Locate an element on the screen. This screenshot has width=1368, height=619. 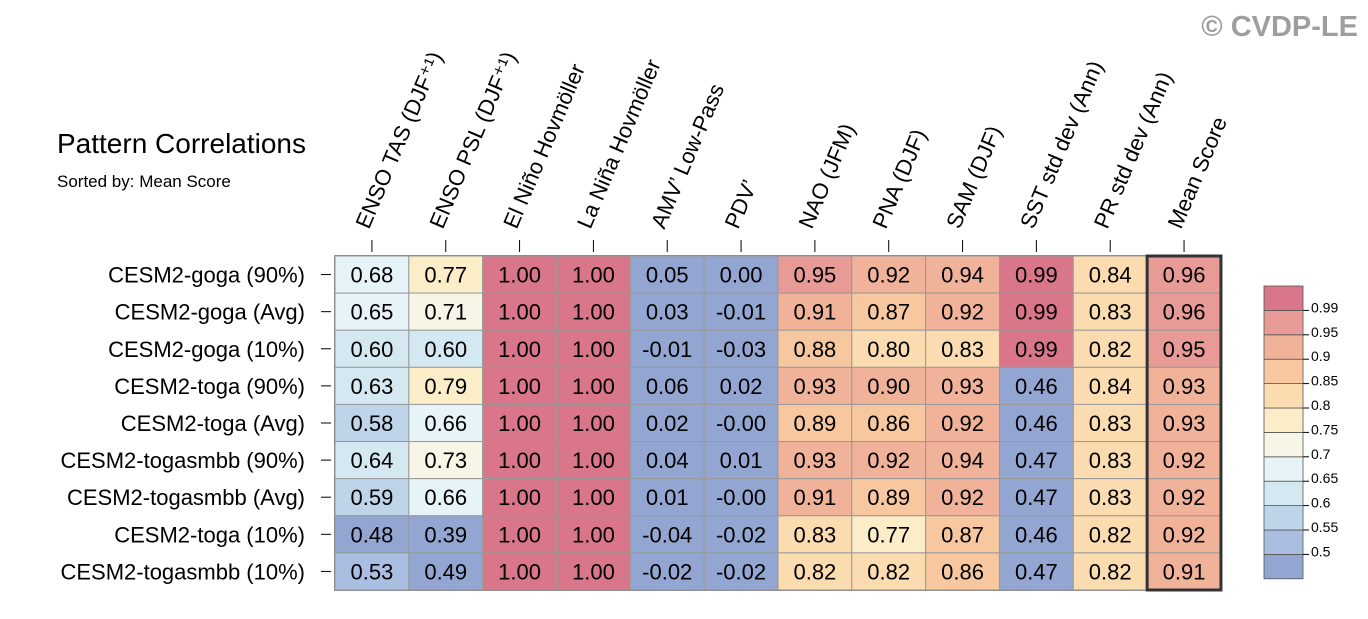
cell-value-label: 0.02 is located at coordinates (667, 423).